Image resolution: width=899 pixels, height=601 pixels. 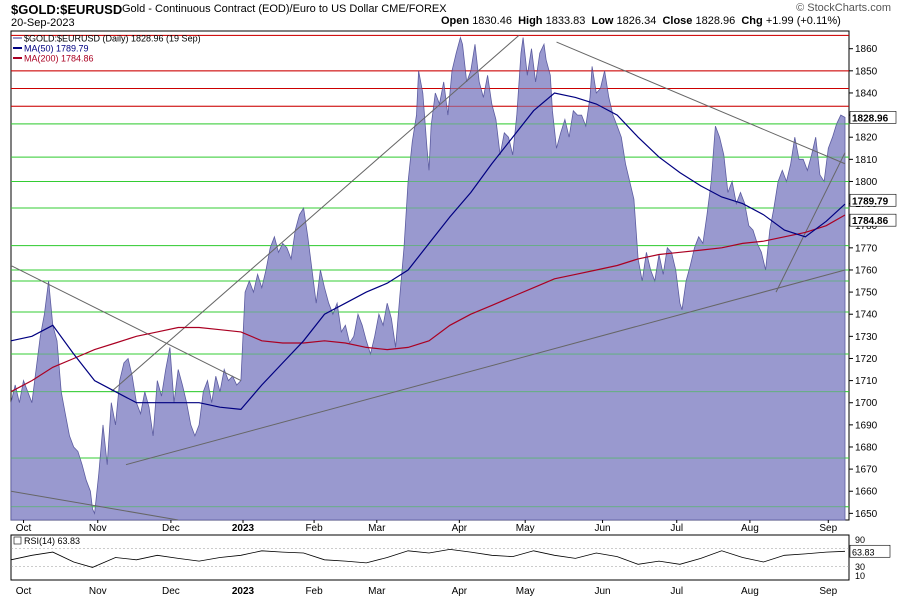 What do you see at coordinates (866, 93) in the screenshot?
I see `y-tick-label: 1840` at bounding box center [866, 93].